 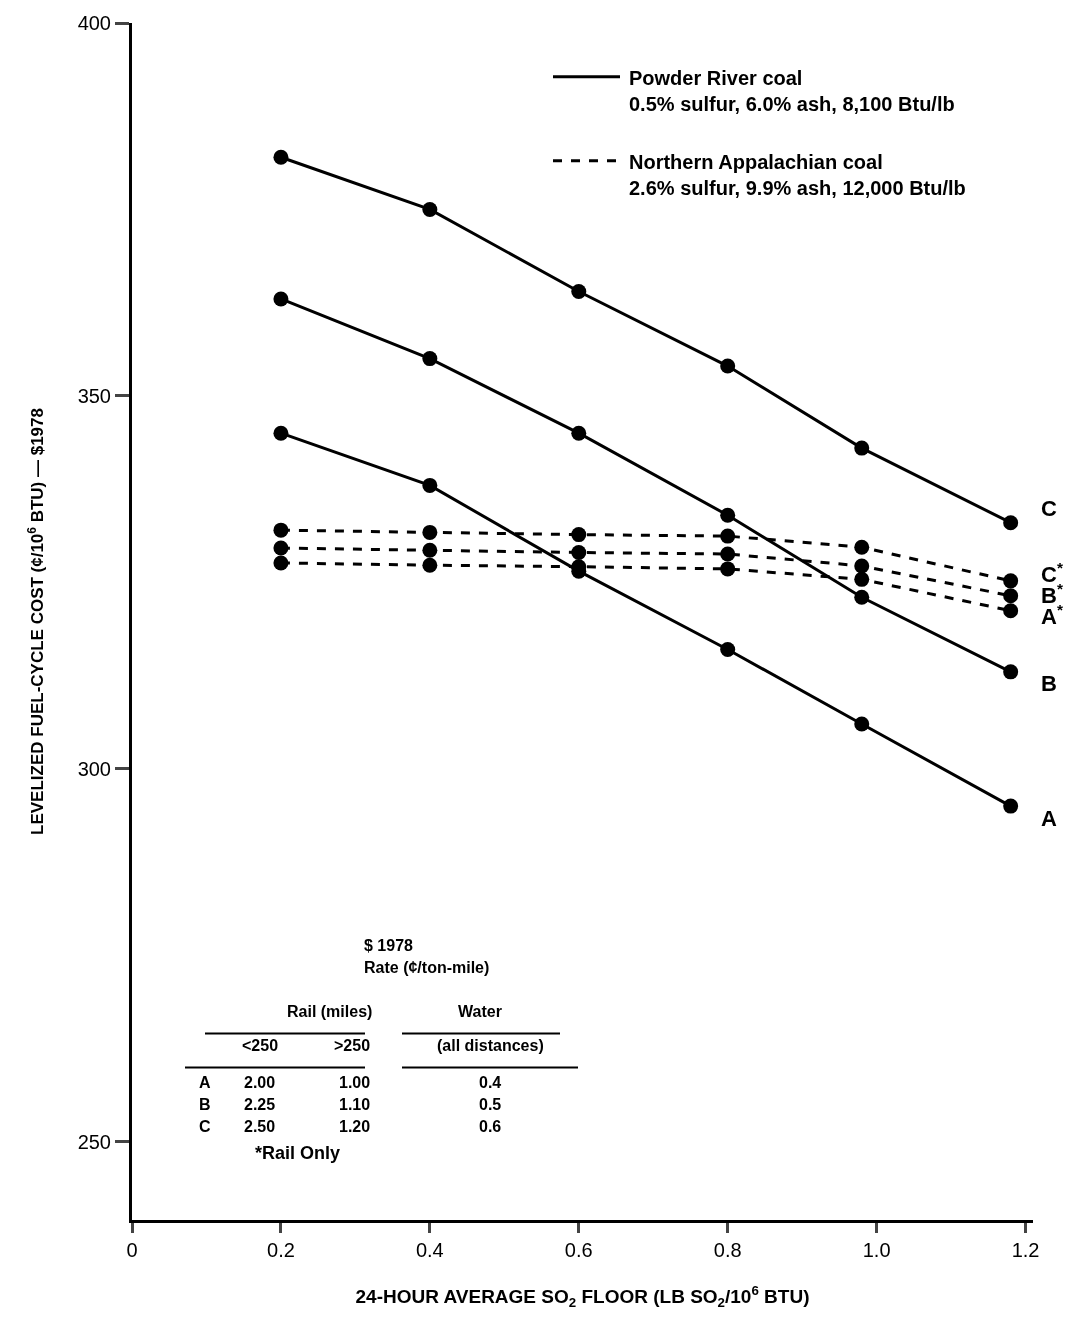 What do you see at coordinates (792, 91) in the screenshot?
I see `annotation: Powder River coal 0.5% sulfur, 6.0% ash, 8,100 Btu/lb` at bounding box center [792, 91].